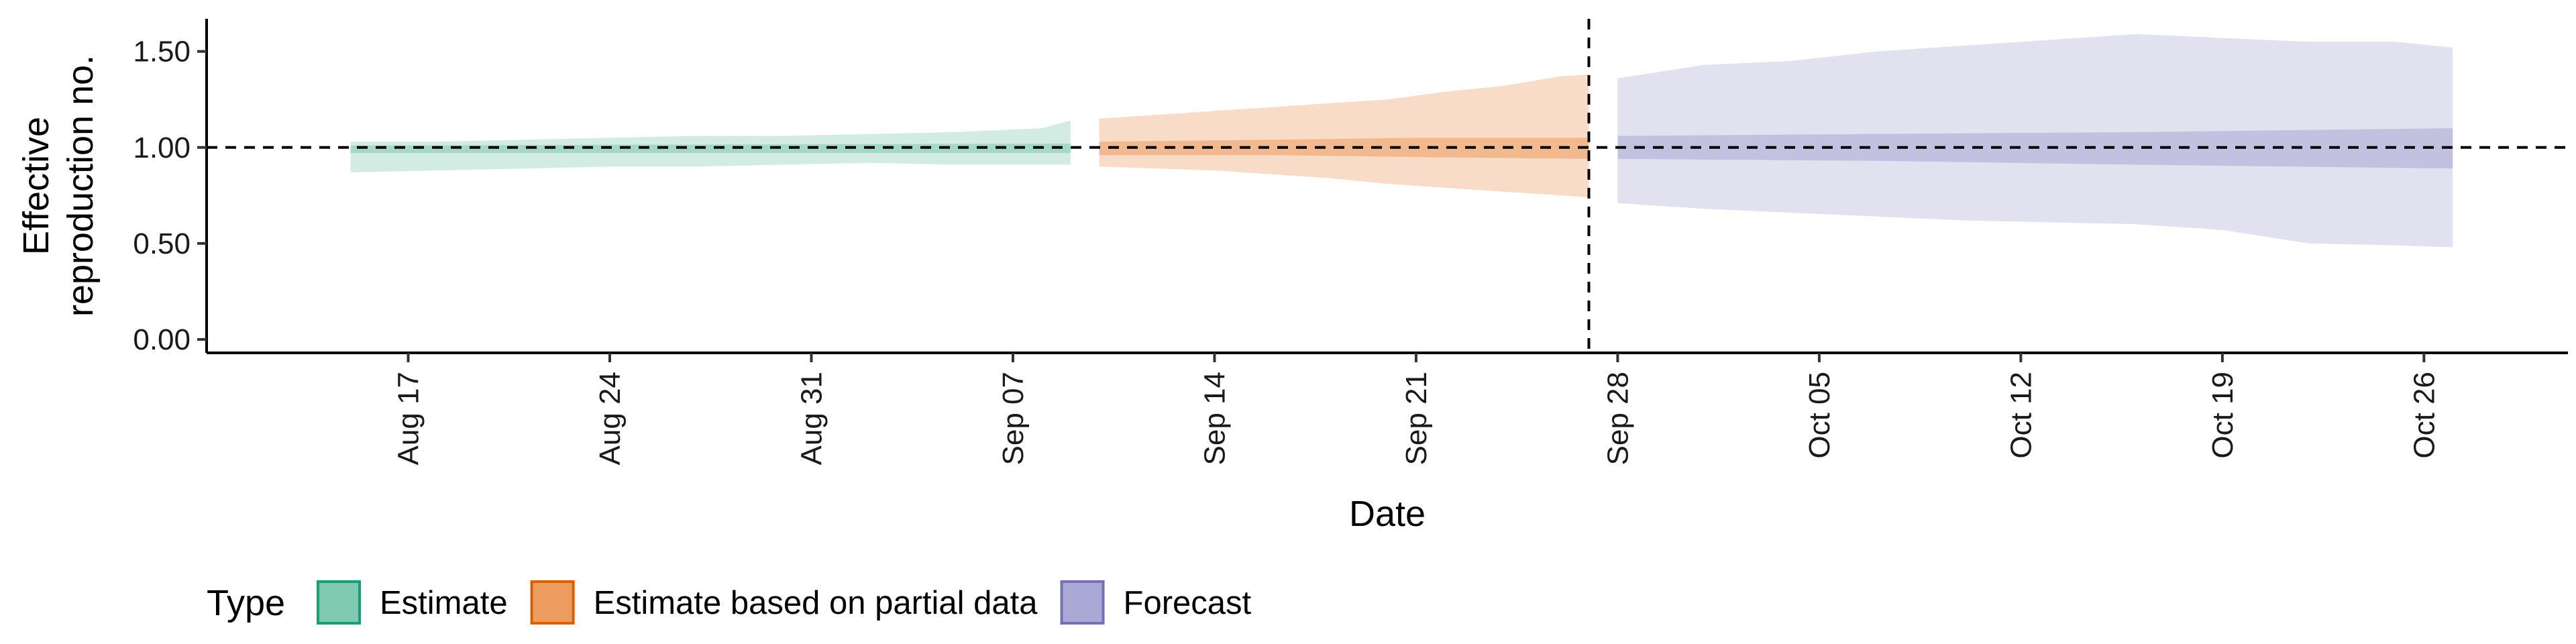 This screenshot has width=2576, height=644. Describe the element at coordinates (1819, 415) in the screenshot. I see `x-tick-label: Oct 05` at that location.